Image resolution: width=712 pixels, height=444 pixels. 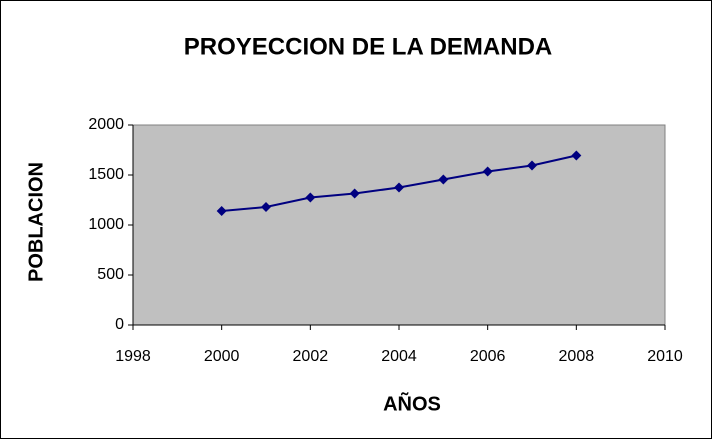 I want to click on y-tick-label: 500, so click(x=110, y=274).